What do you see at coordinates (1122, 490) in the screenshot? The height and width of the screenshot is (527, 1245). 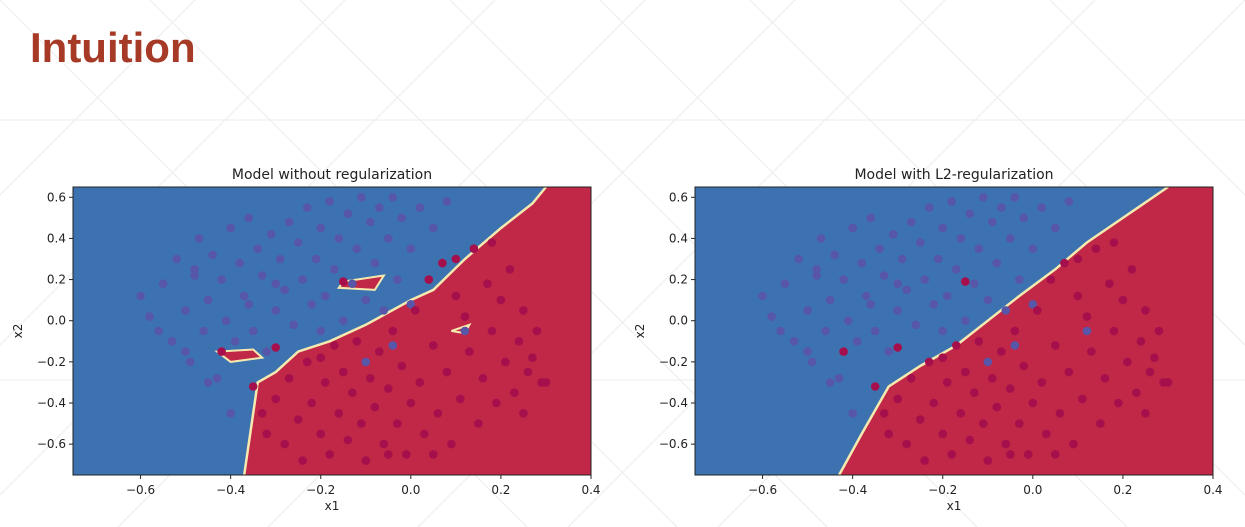 I see `x-tick-label: 0.2` at bounding box center [1122, 490].